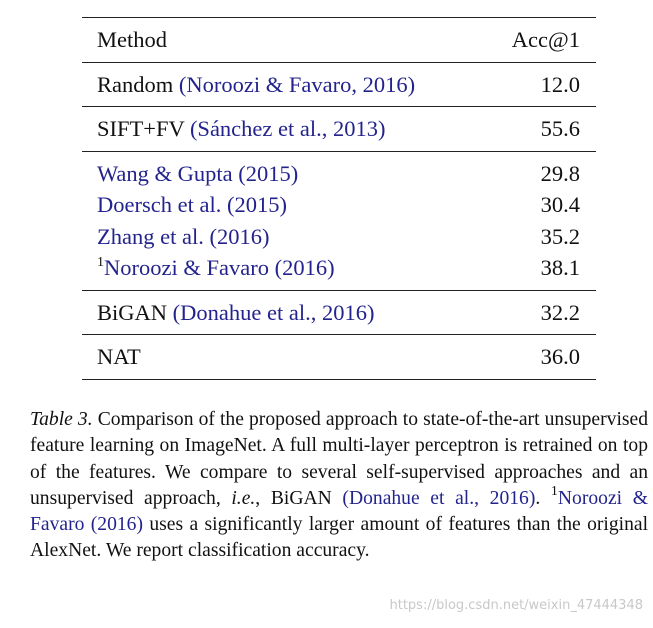 The width and height of the screenshot is (653, 628). Describe the element at coordinates (543, 498) in the screenshot. I see `caption-text: .` at that location.